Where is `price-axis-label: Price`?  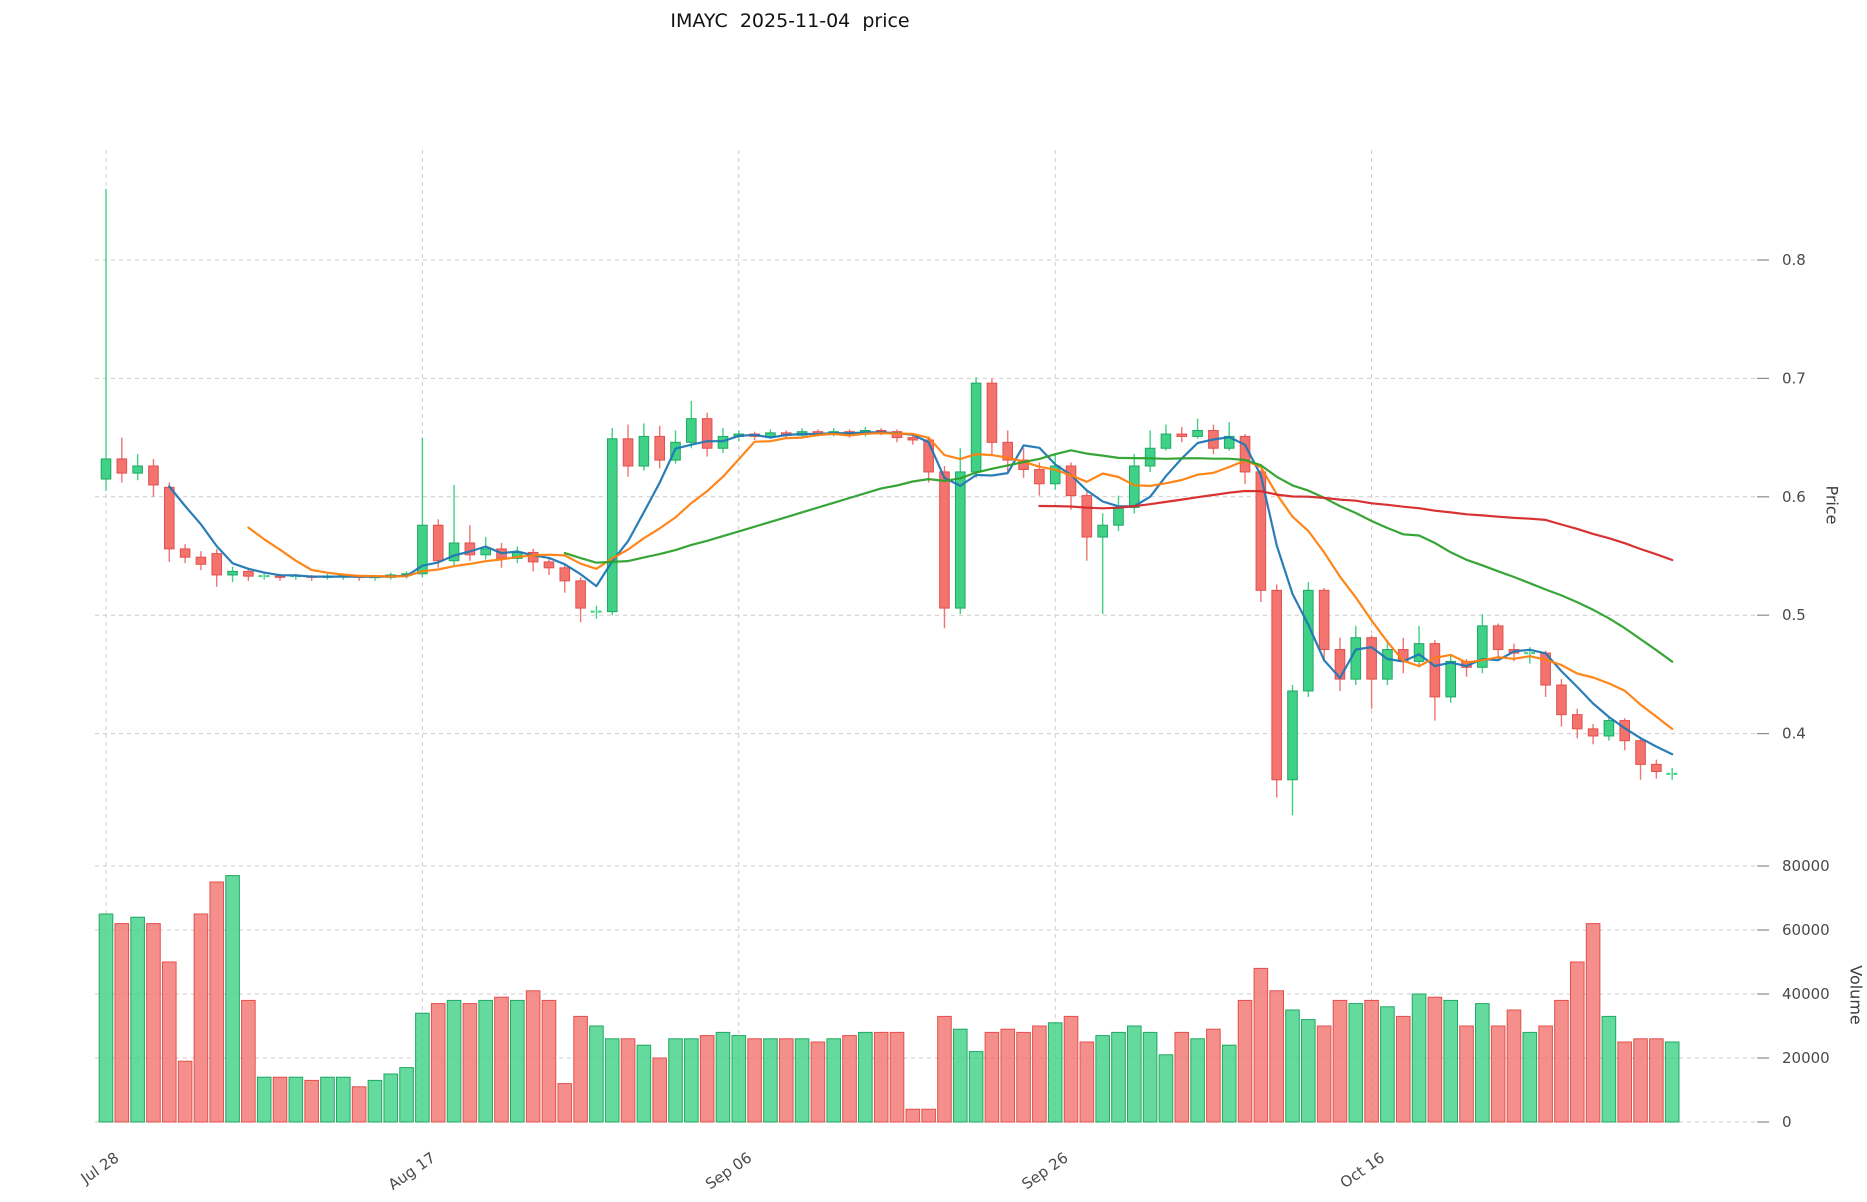
price-axis-label: Price is located at coordinates (1832, 505).